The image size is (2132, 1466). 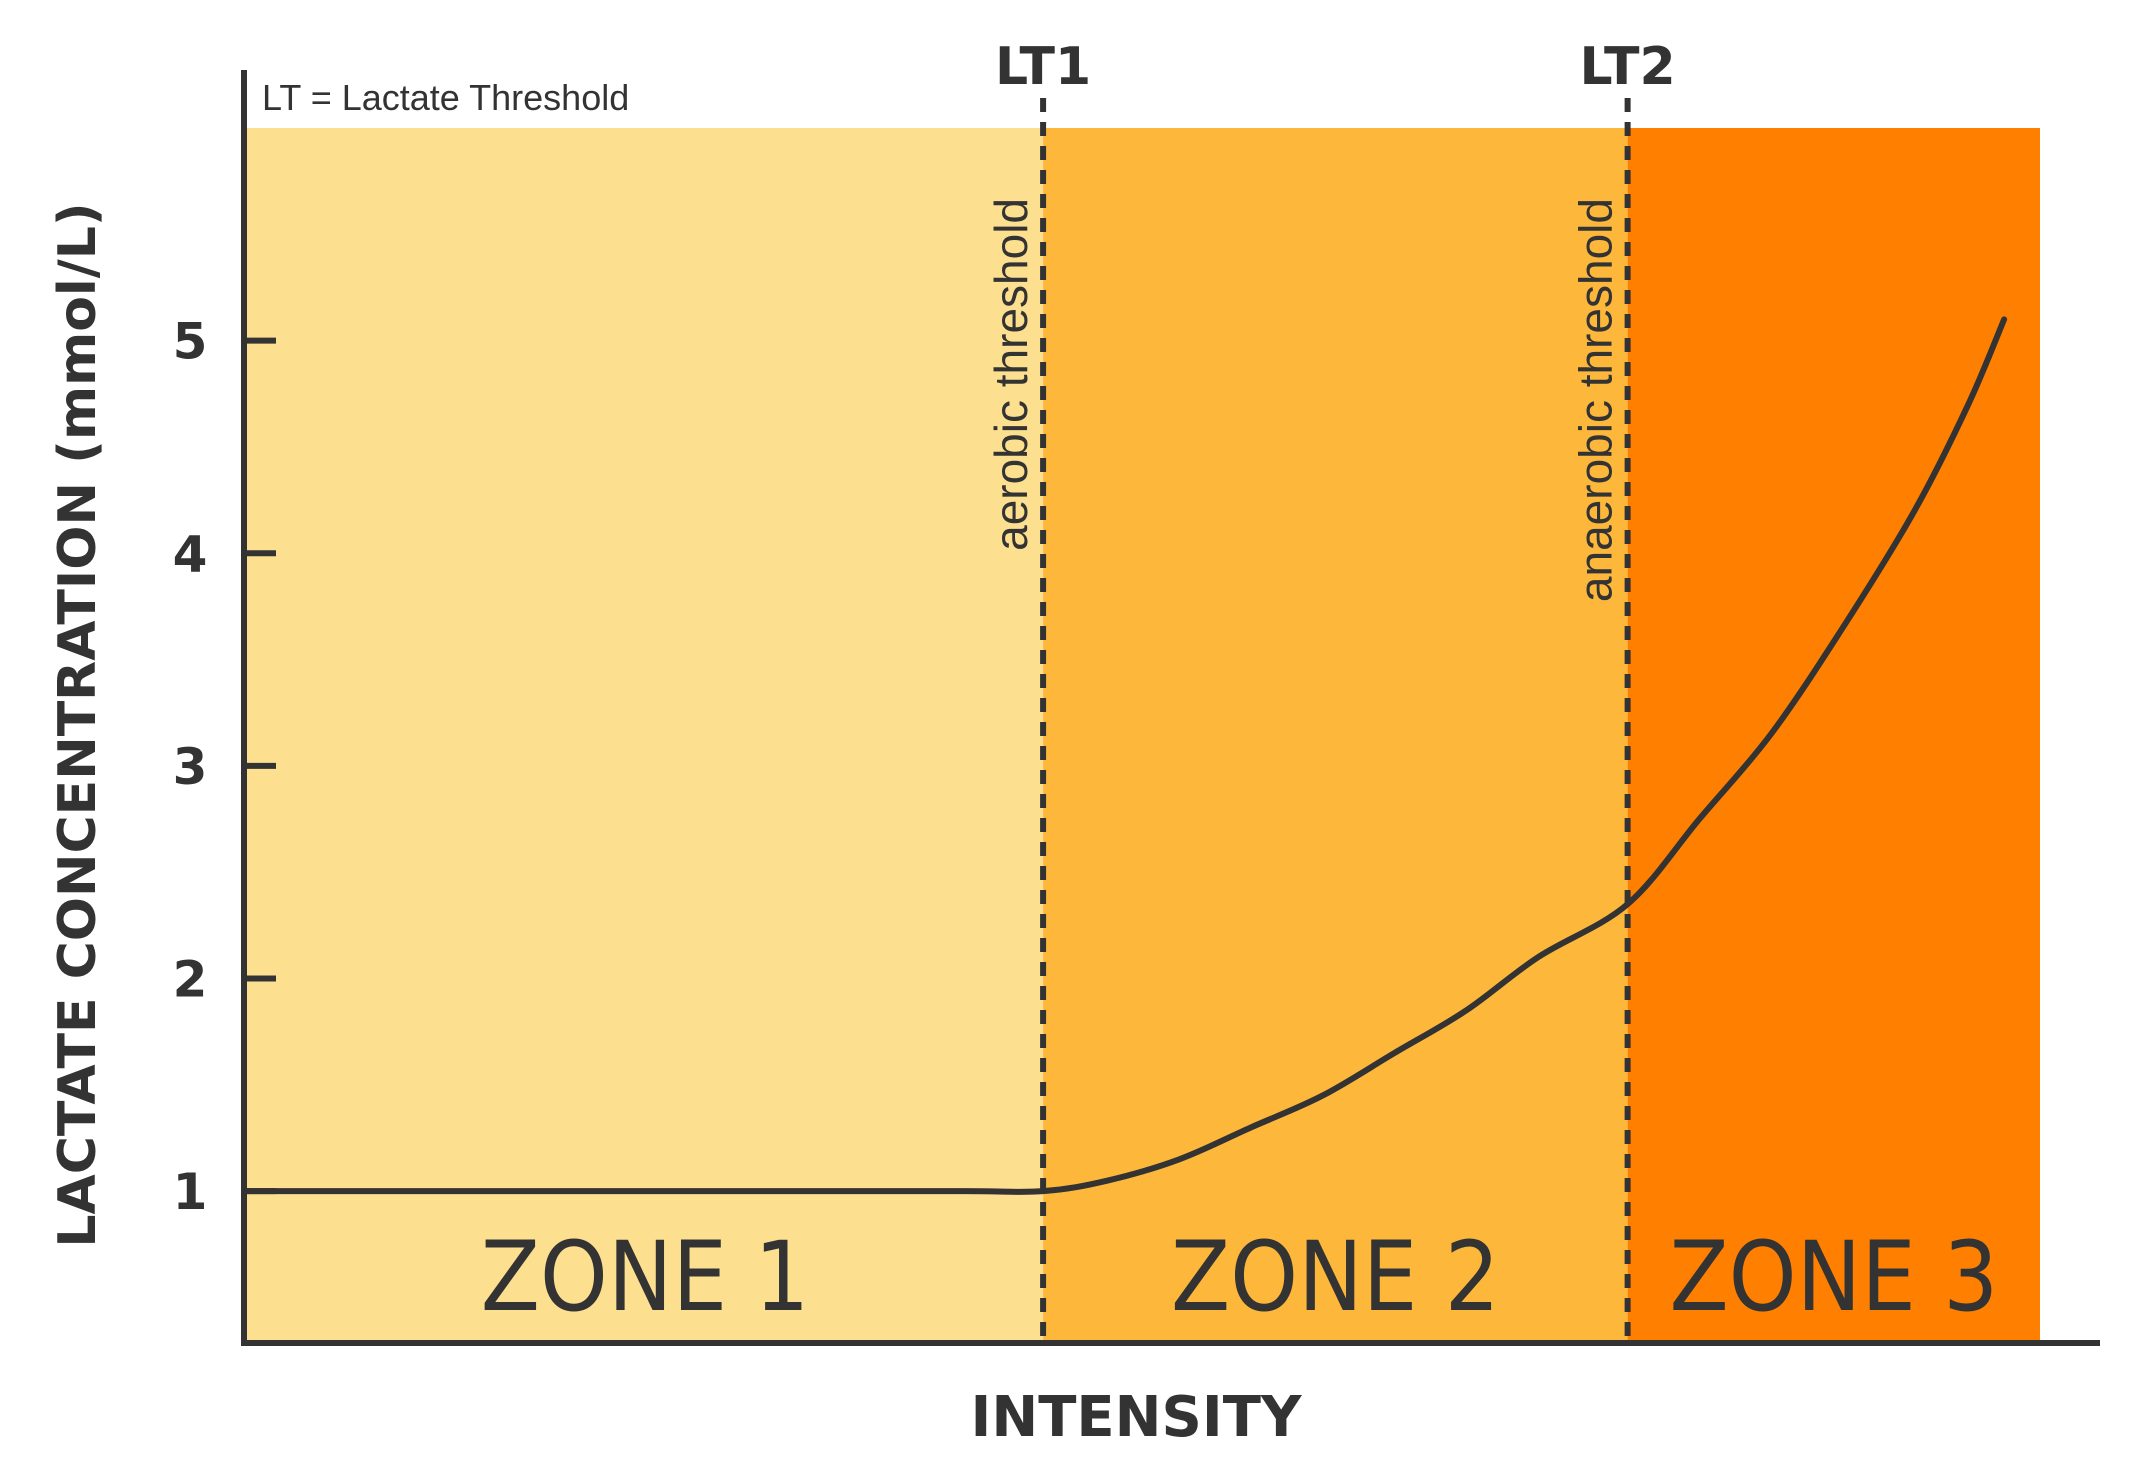 What do you see at coordinates (190, 554) in the screenshot?
I see `y-tick-label-4: 4` at bounding box center [190, 554].